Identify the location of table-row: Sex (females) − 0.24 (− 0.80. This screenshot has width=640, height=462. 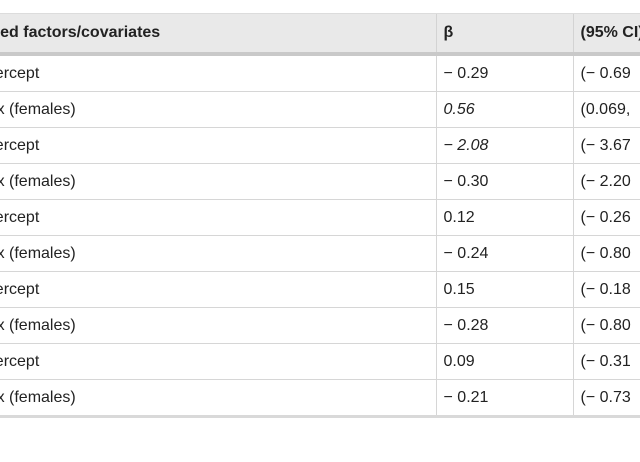
(320, 253).